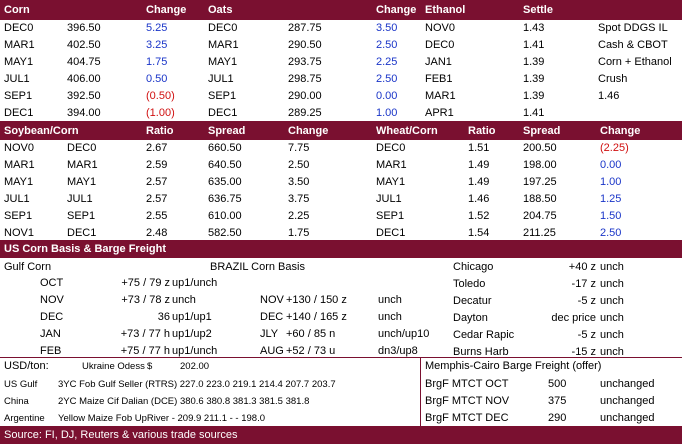 This screenshot has height=444, width=682. What do you see at coordinates (225, 148) in the screenshot?
I see `soy-corn-spread: 660.50` at bounding box center [225, 148].